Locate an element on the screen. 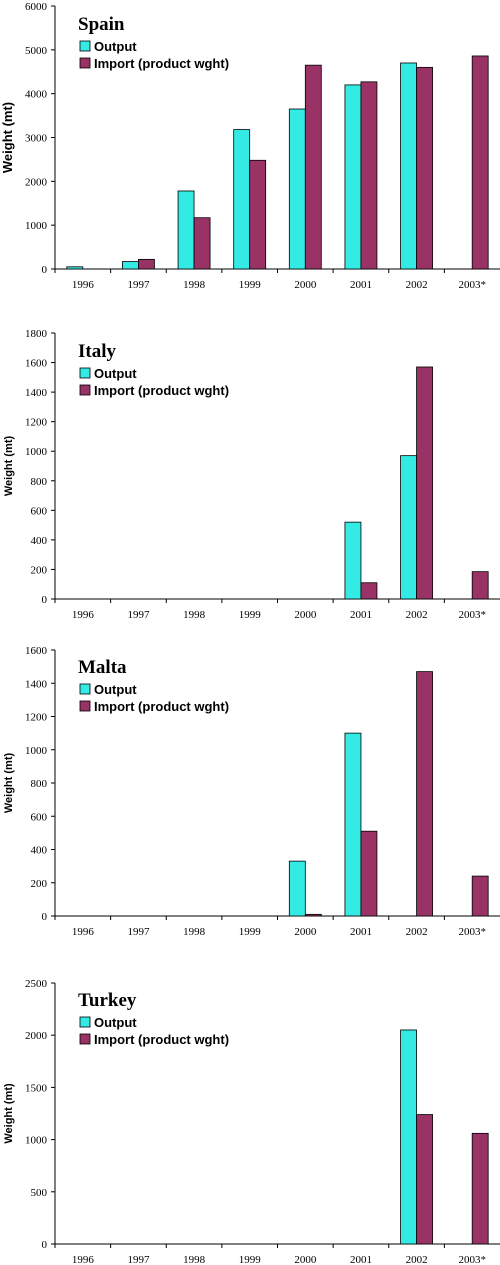  y-tick-label: 5000 is located at coordinates (36, 51).